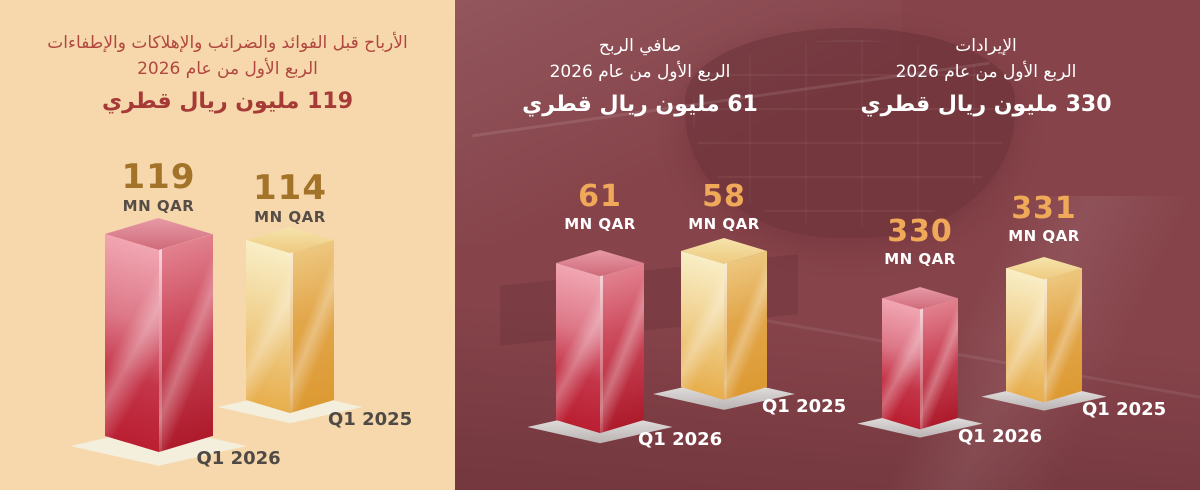  I want to click on photo-cylindrical-building, so click(850, 133).